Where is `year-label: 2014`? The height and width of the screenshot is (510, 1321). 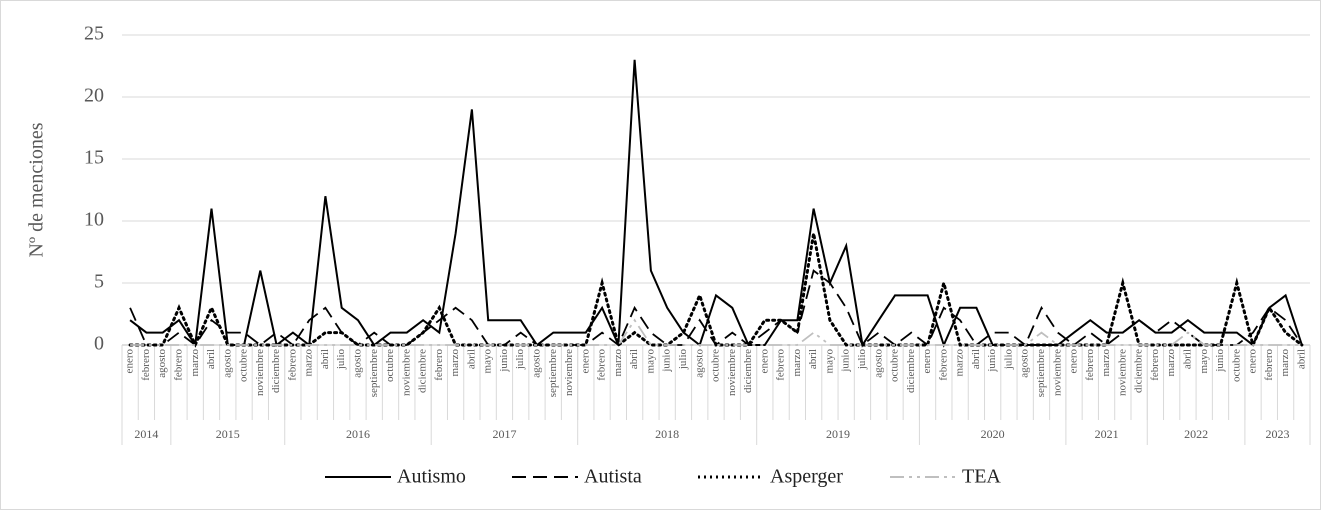 year-label: 2014 is located at coordinates (146, 434).